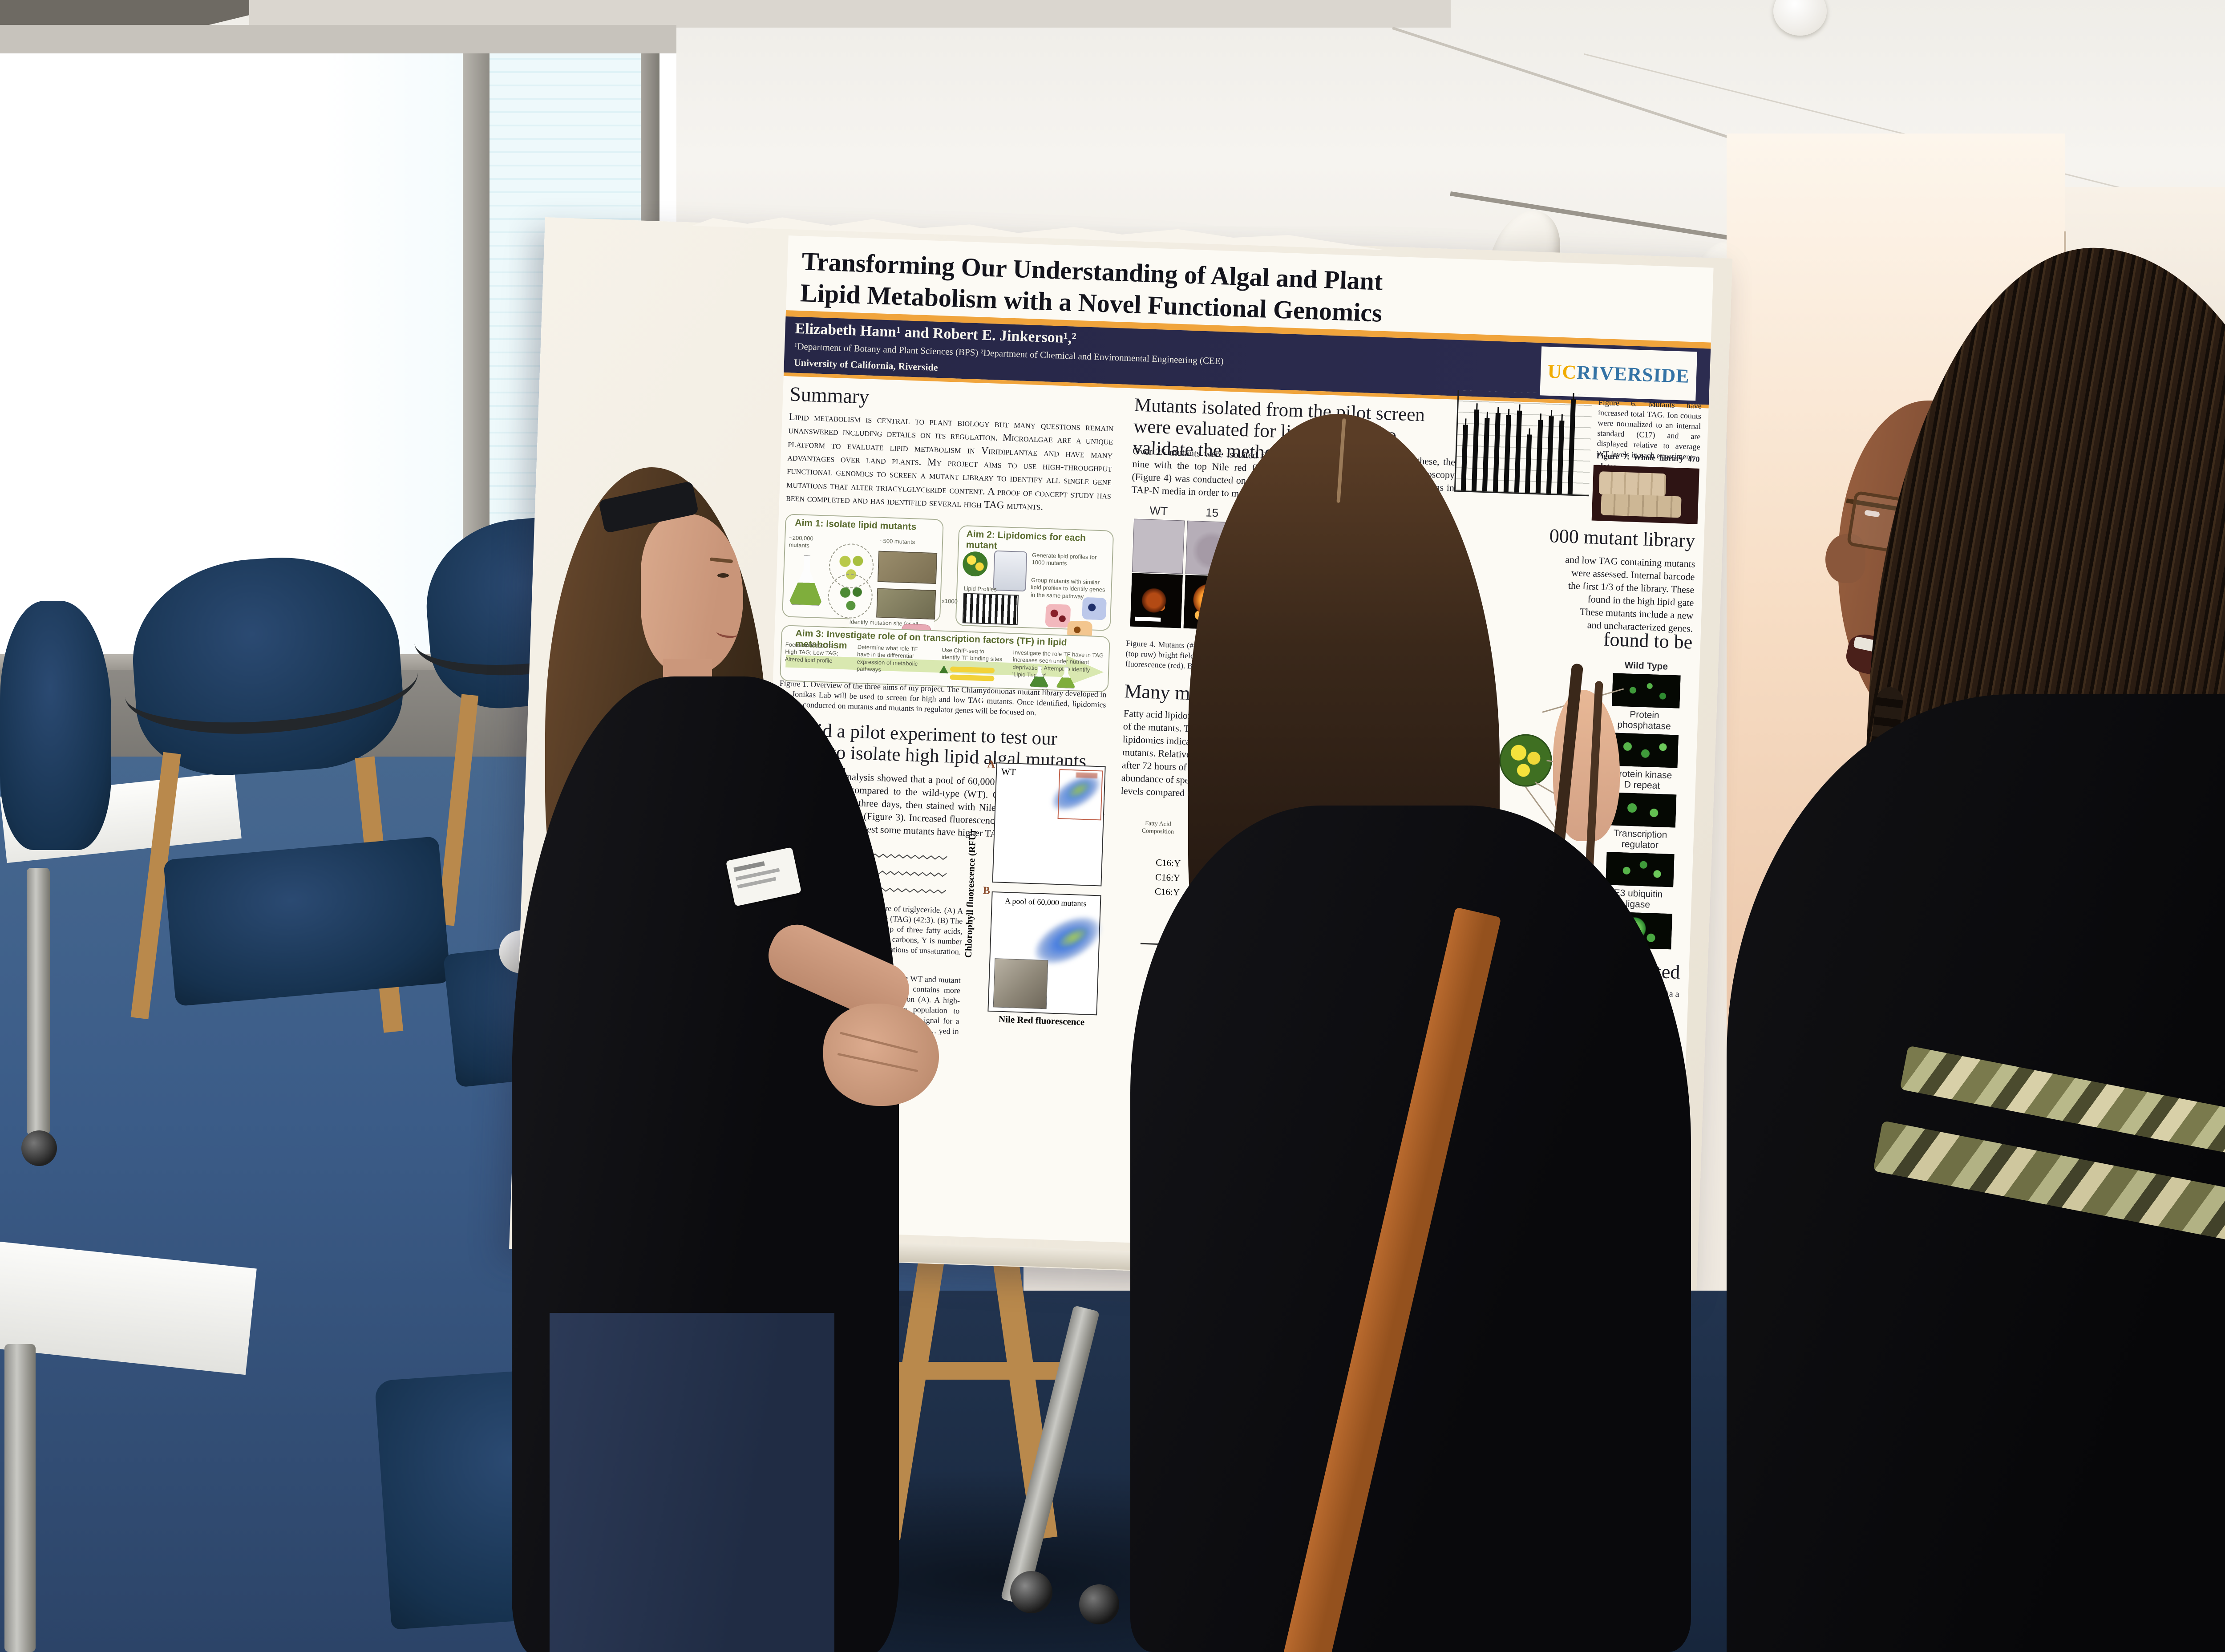 The height and width of the screenshot is (1652, 2225). Describe the element at coordinates (991, 764) in the screenshot. I see `facs-panel-label-a: A` at that location.